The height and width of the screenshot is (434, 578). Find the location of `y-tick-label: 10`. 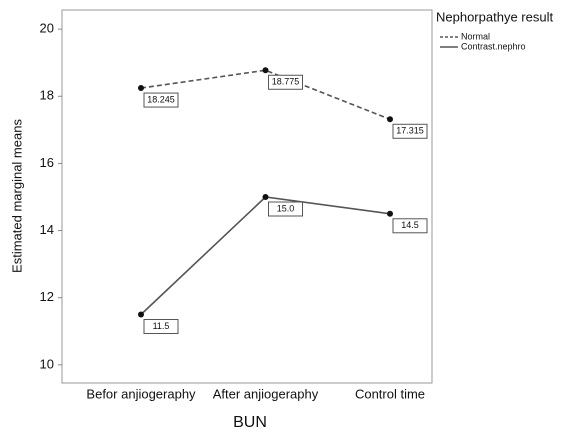

y-tick-label: 10 is located at coordinates (47, 363).